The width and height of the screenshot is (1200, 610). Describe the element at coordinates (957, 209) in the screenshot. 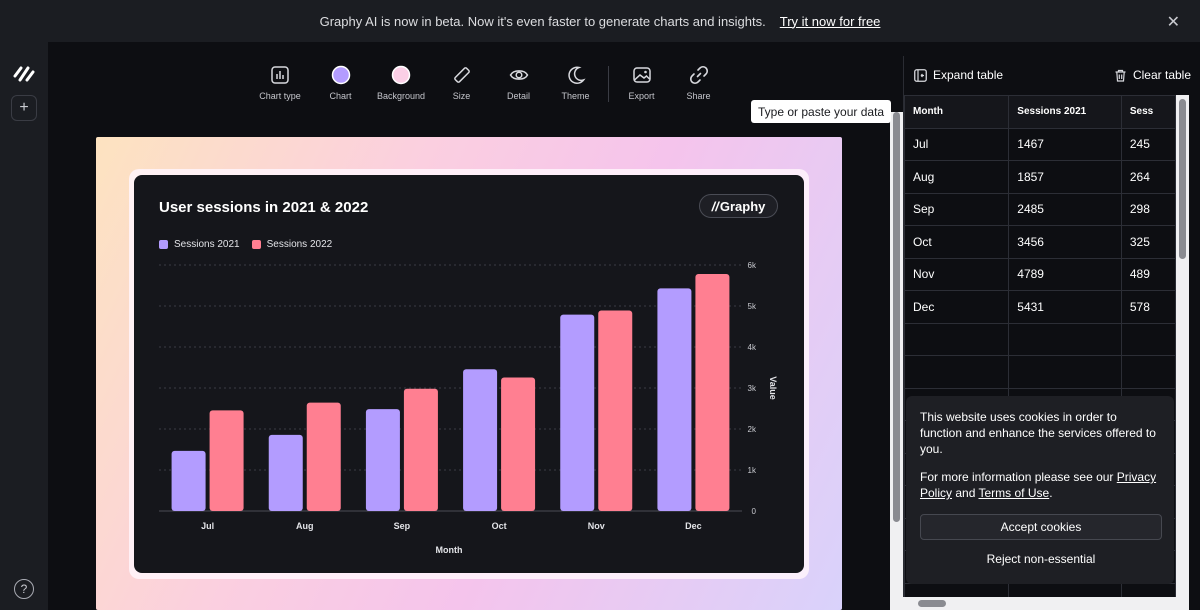

I see `table-cell: Sep` at that location.